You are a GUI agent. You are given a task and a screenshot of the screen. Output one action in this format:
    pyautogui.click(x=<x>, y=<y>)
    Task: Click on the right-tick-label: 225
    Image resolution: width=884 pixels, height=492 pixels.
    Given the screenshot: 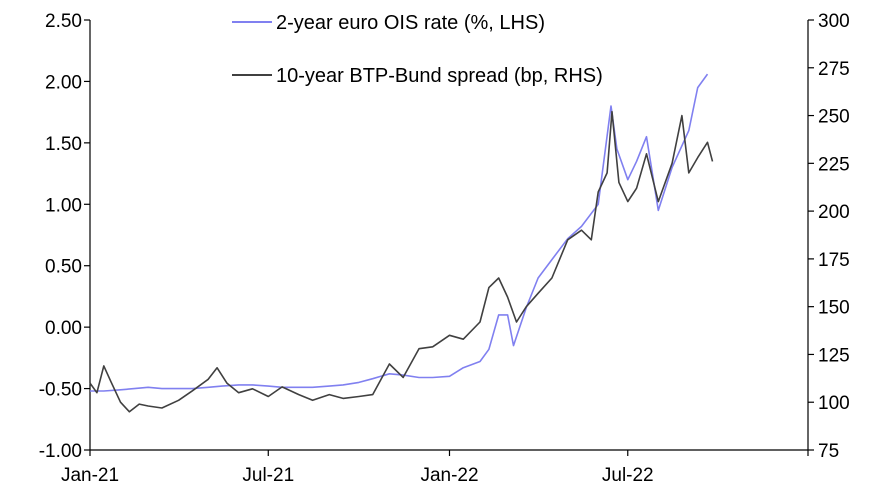 What is the action you would take?
    pyautogui.click(x=834, y=164)
    